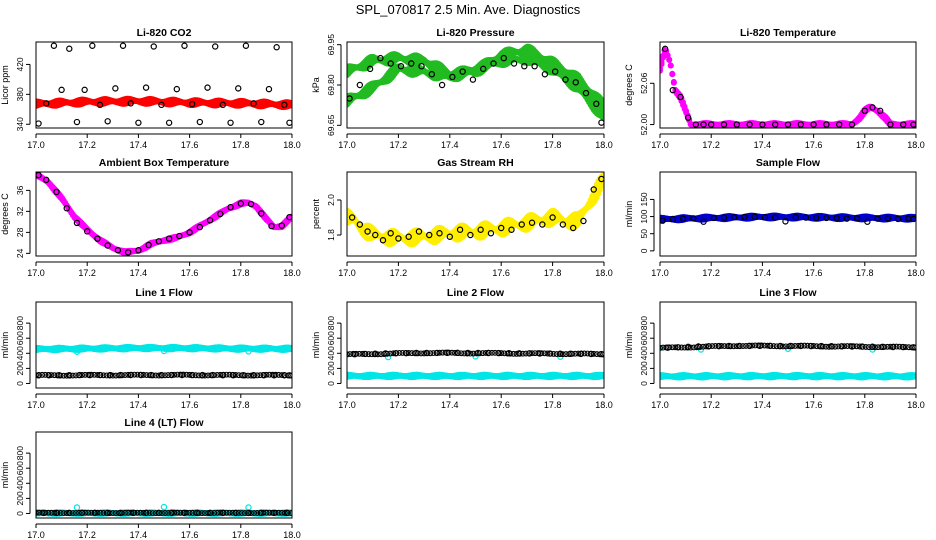 The height and width of the screenshot is (540, 936). I want to click on y-tick-label: 400, so click(20, 353).